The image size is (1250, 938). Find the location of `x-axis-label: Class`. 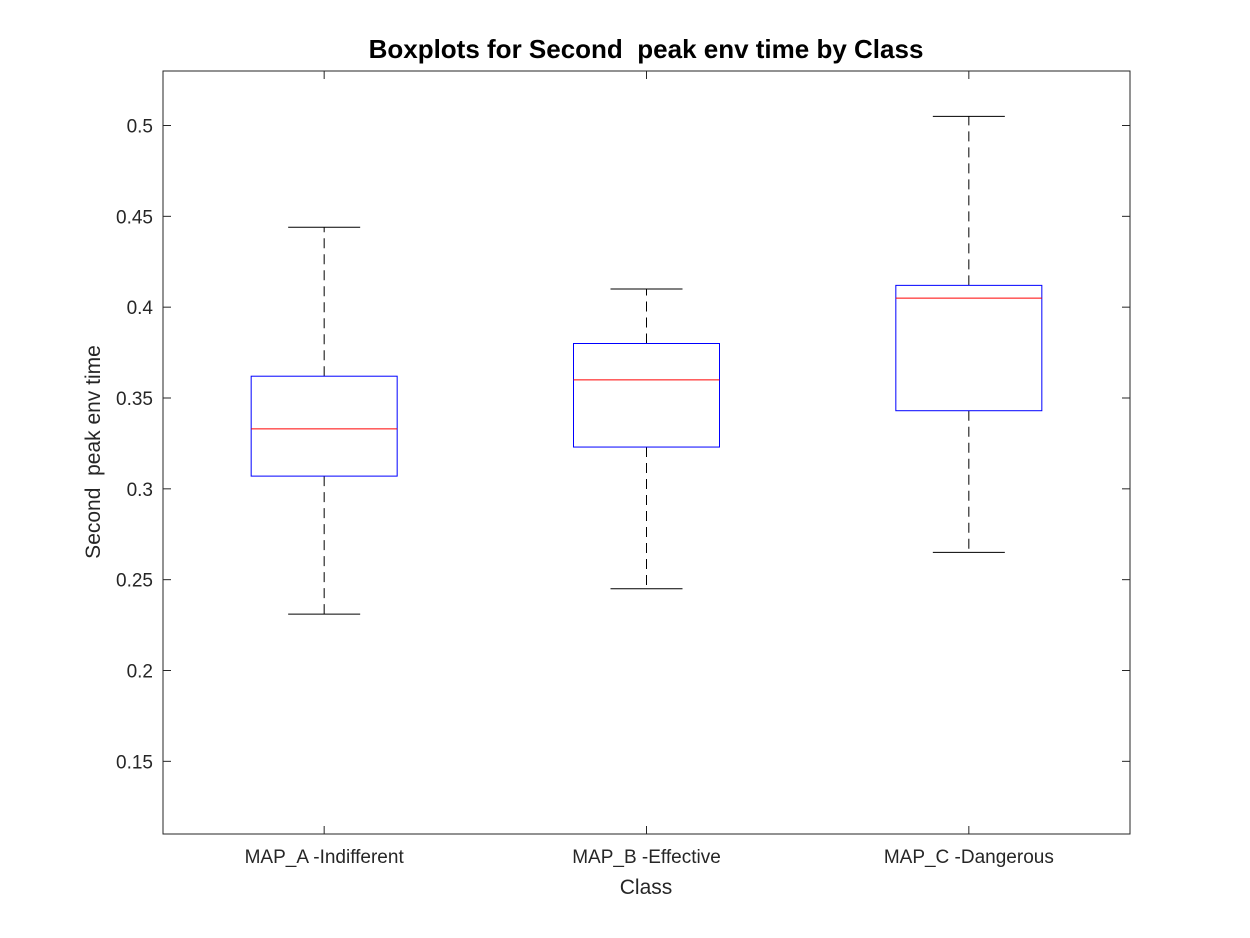

x-axis-label: Class is located at coordinates (646, 887).